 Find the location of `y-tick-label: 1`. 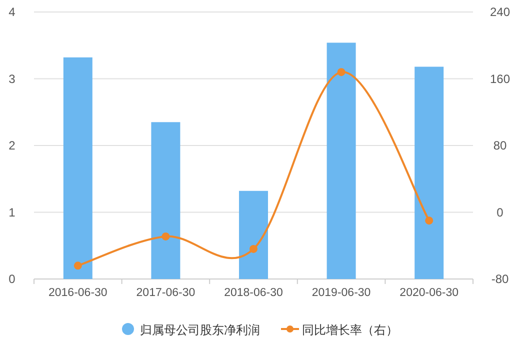

y-tick-label: 1 is located at coordinates (12, 212).